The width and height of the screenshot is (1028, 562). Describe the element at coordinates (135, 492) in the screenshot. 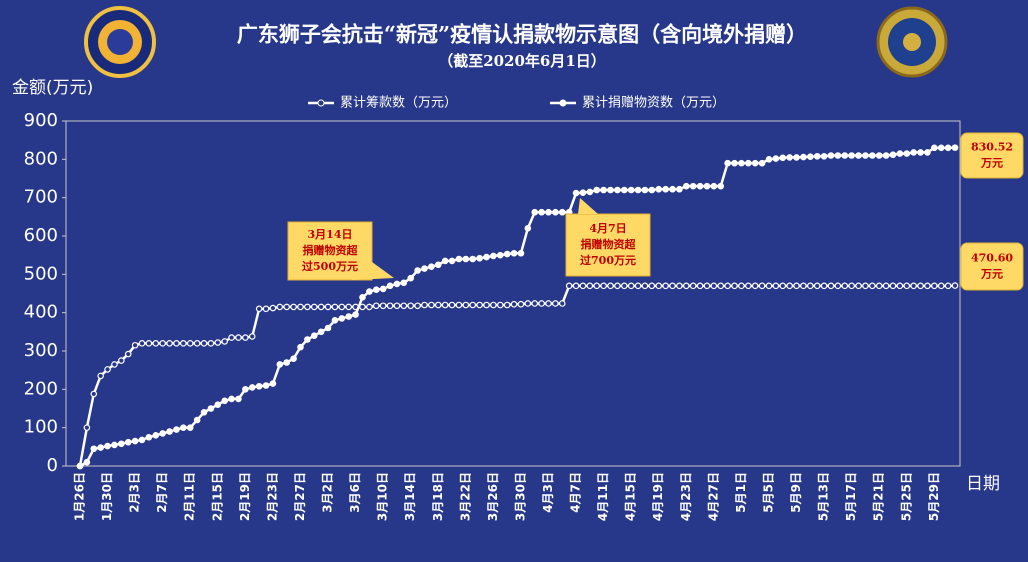

I see `x-tick-label: 2月3日` at that location.